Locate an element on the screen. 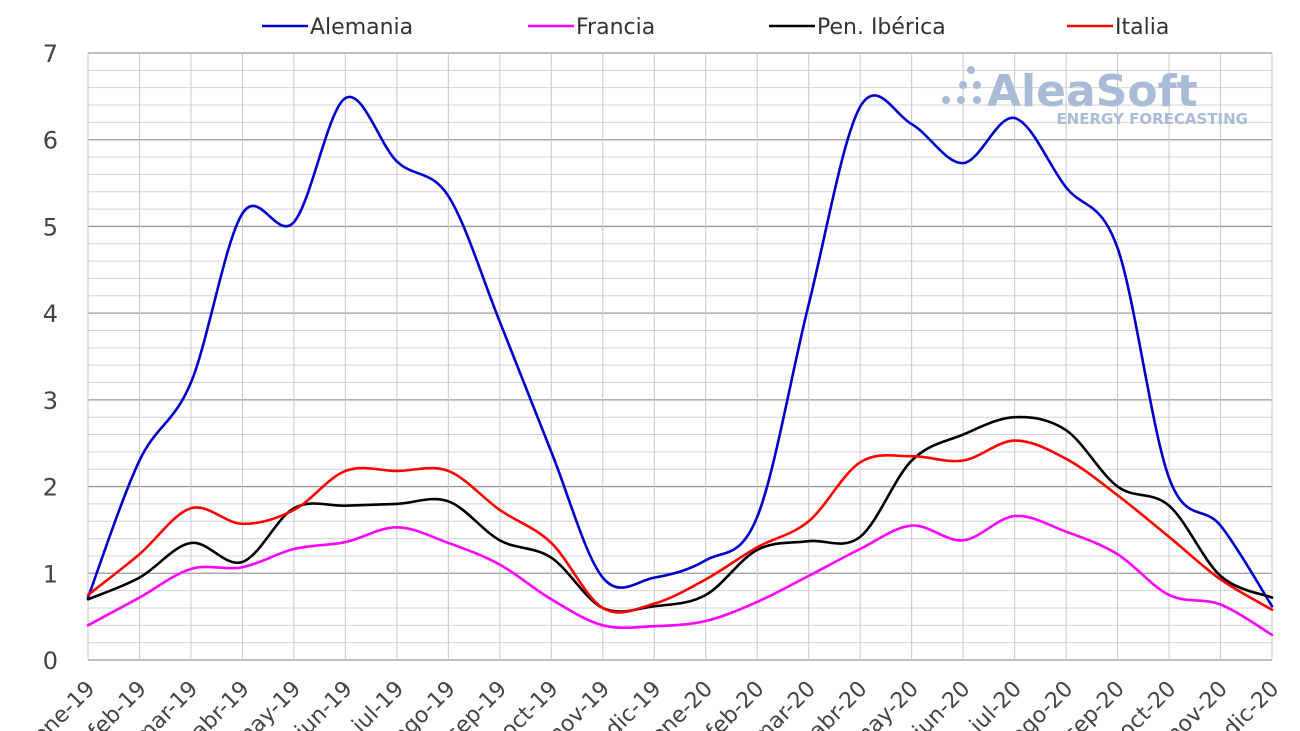 The width and height of the screenshot is (1300, 731). x-tick-label: jun-20 is located at coordinates (942, 704).